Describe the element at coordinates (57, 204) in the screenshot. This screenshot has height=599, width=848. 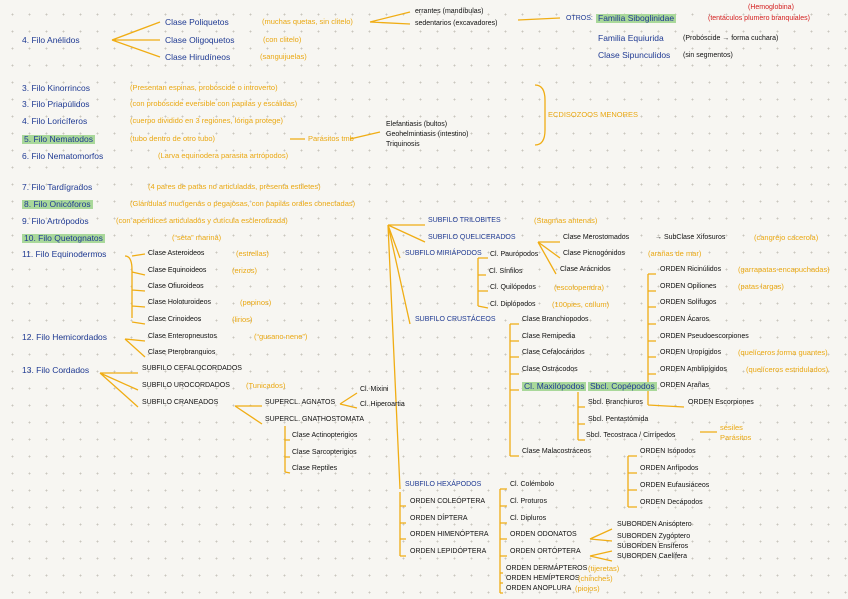
I see `note-text: 8. Filo Onicóforos` at that location.